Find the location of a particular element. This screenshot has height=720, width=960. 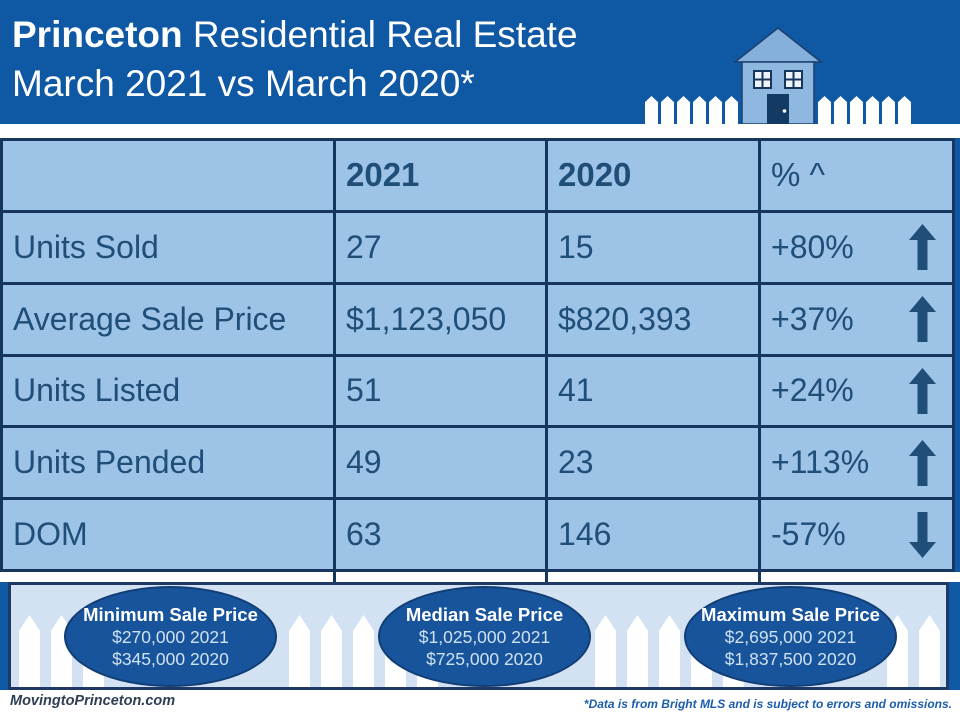

down-arrow-icon is located at coordinates (922, 534).